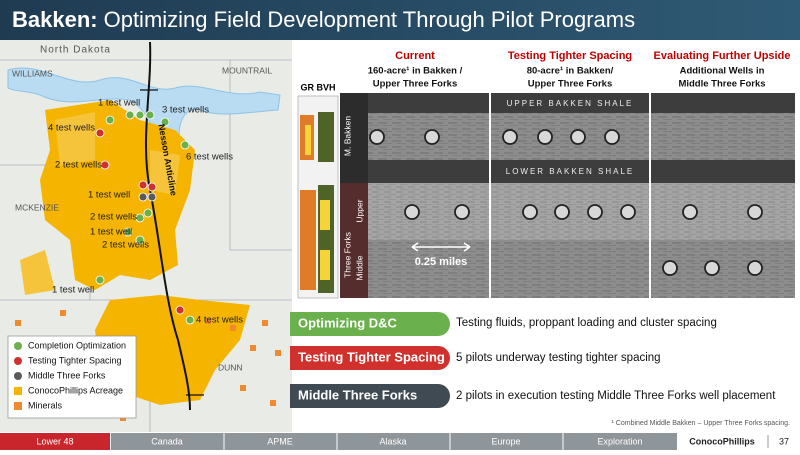 The image size is (800, 455). What do you see at coordinates (348, 322) in the screenshot?
I see `pilot-name: Optimizing D&C` at bounding box center [348, 322].